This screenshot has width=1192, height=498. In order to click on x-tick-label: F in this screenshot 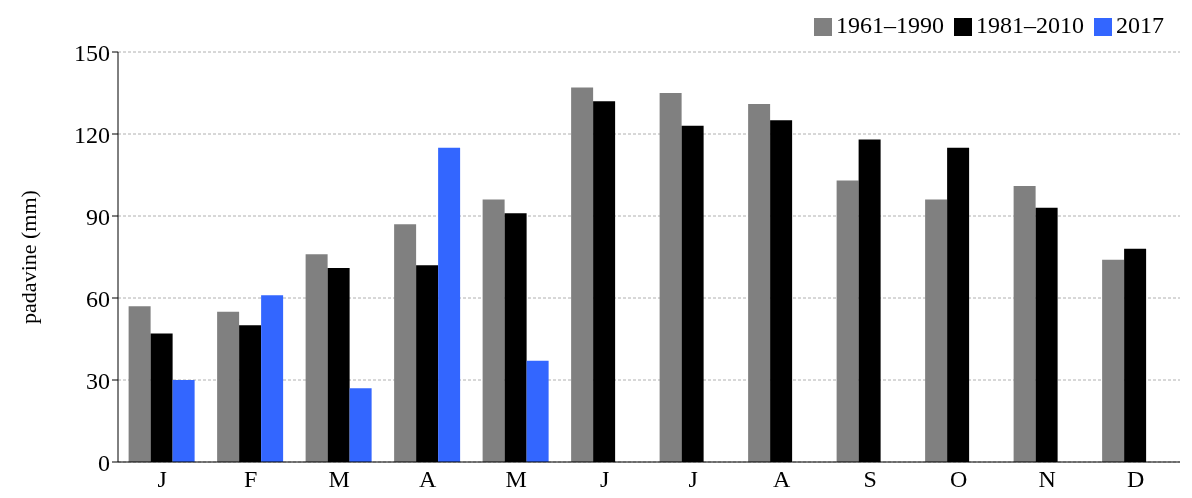, I will do `click(251, 479)`.